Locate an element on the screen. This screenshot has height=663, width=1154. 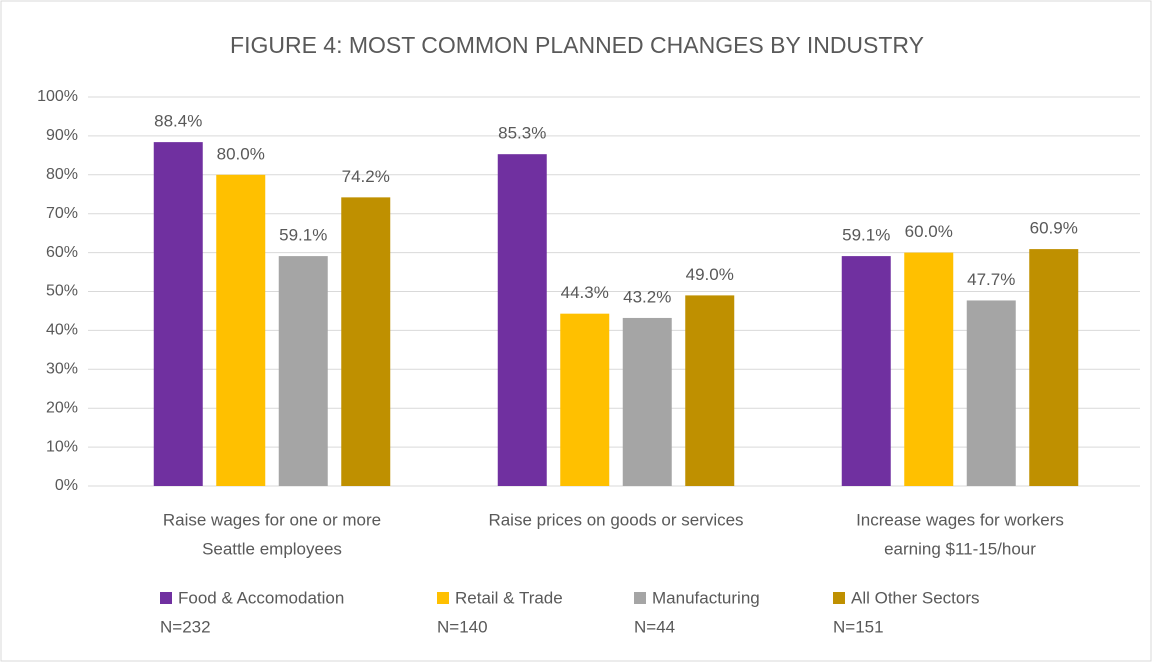
value-label: 80.0% is located at coordinates (241, 153).